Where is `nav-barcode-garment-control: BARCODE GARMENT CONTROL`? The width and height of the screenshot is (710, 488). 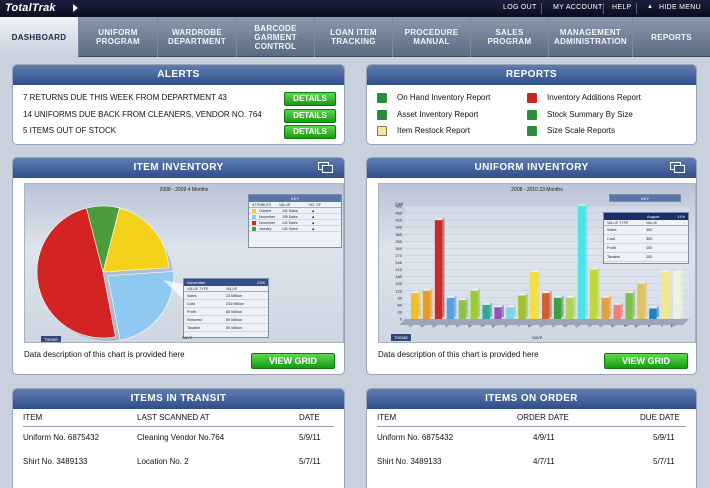
nav-barcode-garment-control: BARCODE GARMENT CONTROL is located at coordinates (276, 37).